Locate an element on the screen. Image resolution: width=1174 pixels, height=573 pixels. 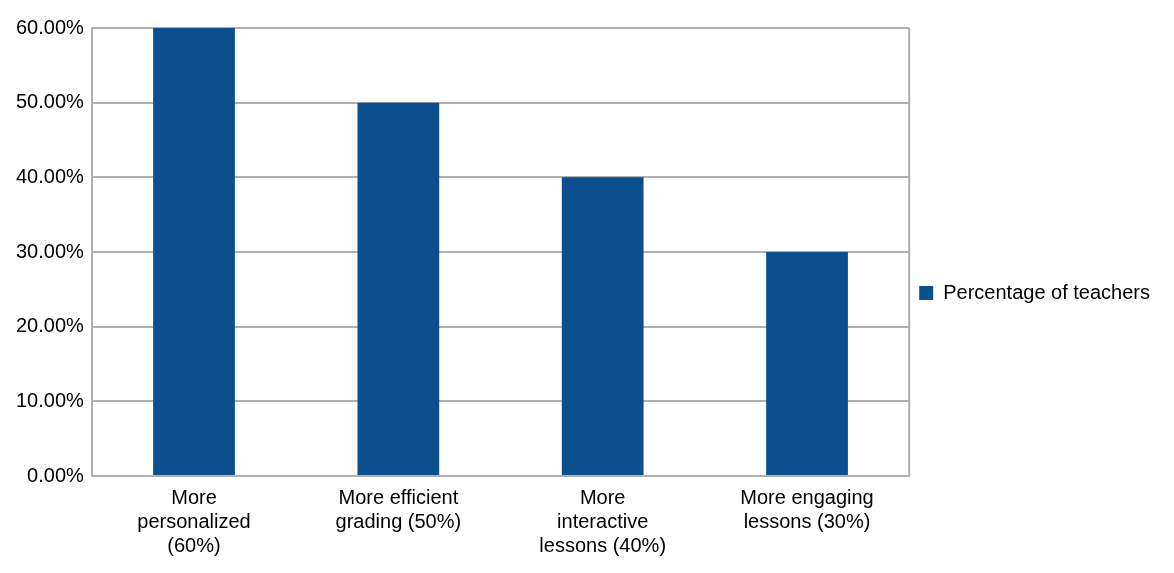
y-tick-label: 0.00% is located at coordinates (56, 474).